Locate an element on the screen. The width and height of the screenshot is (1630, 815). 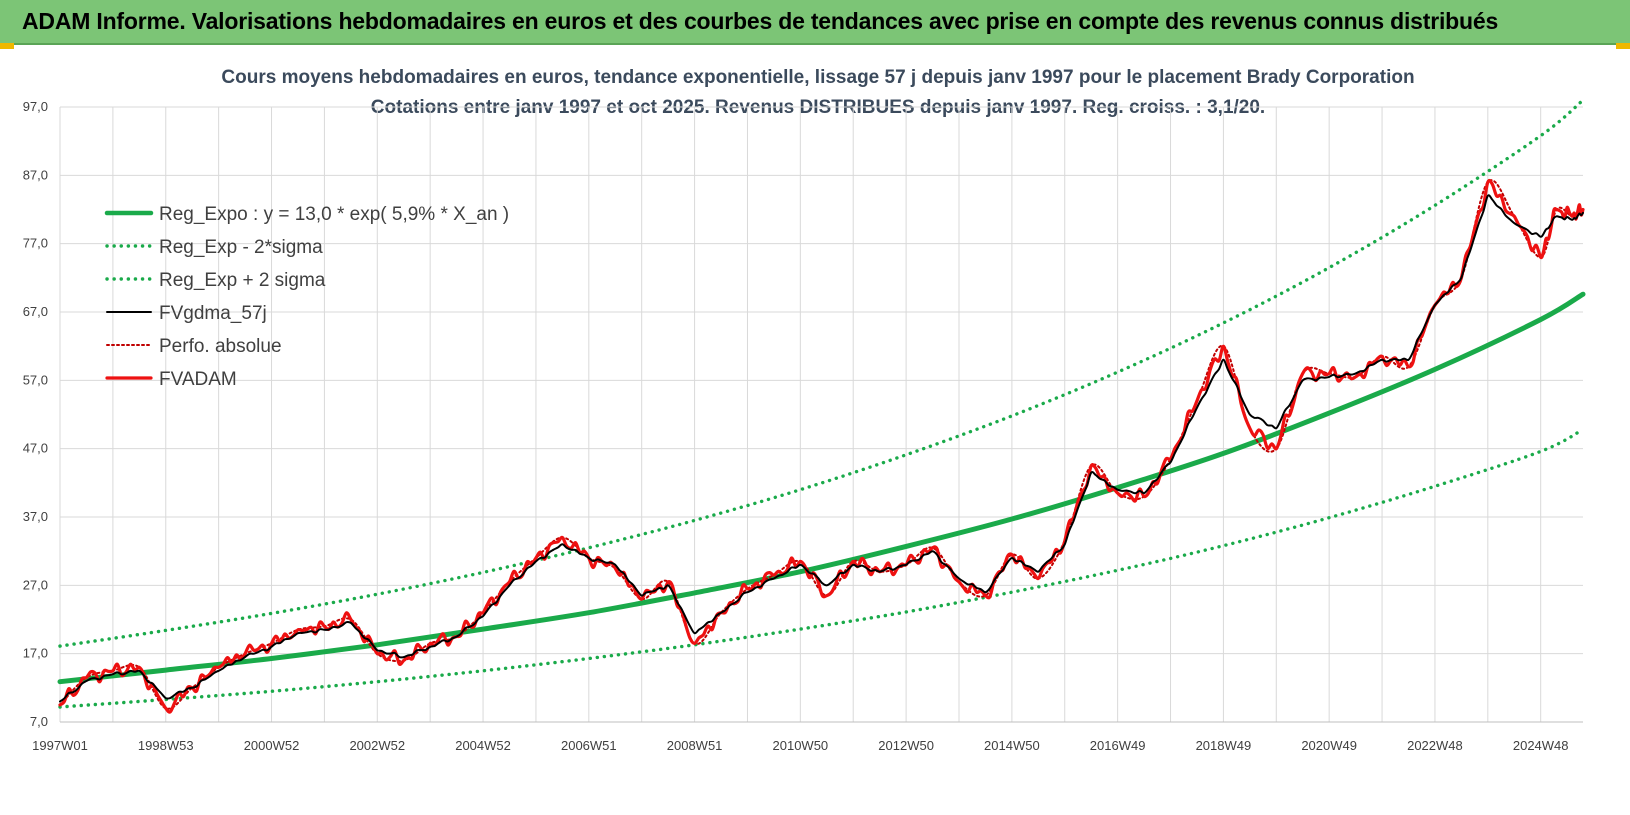
x-tick-label: 1998W53 is located at coordinates (166, 745).